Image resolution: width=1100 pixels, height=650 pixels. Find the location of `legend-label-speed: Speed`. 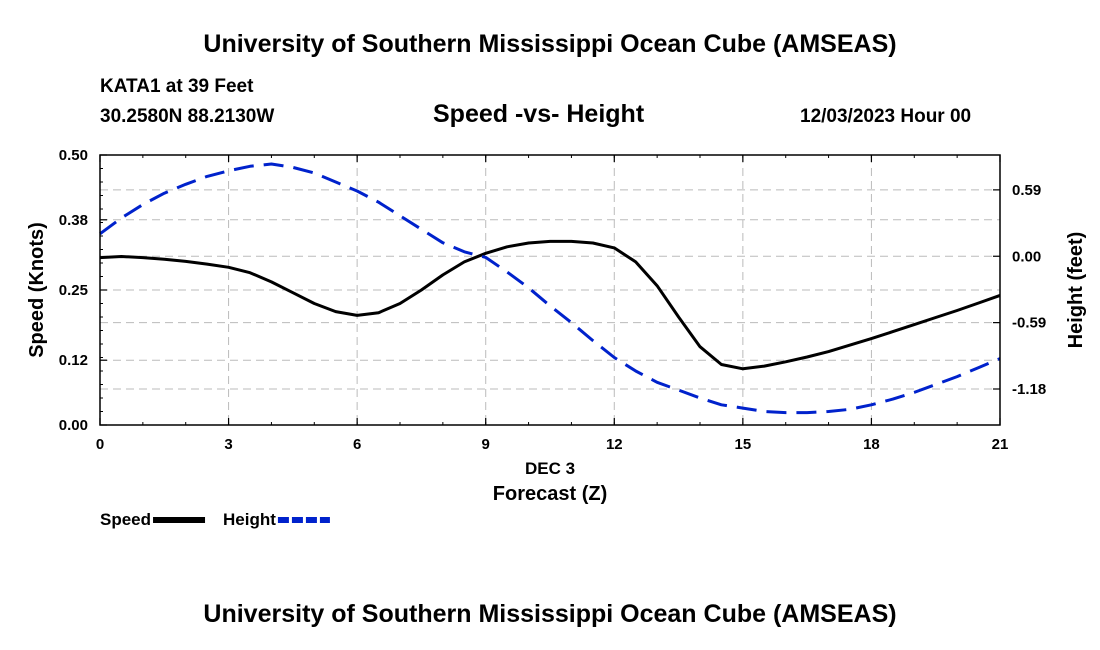

legend-label-speed: Speed is located at coordinates (125, 519).